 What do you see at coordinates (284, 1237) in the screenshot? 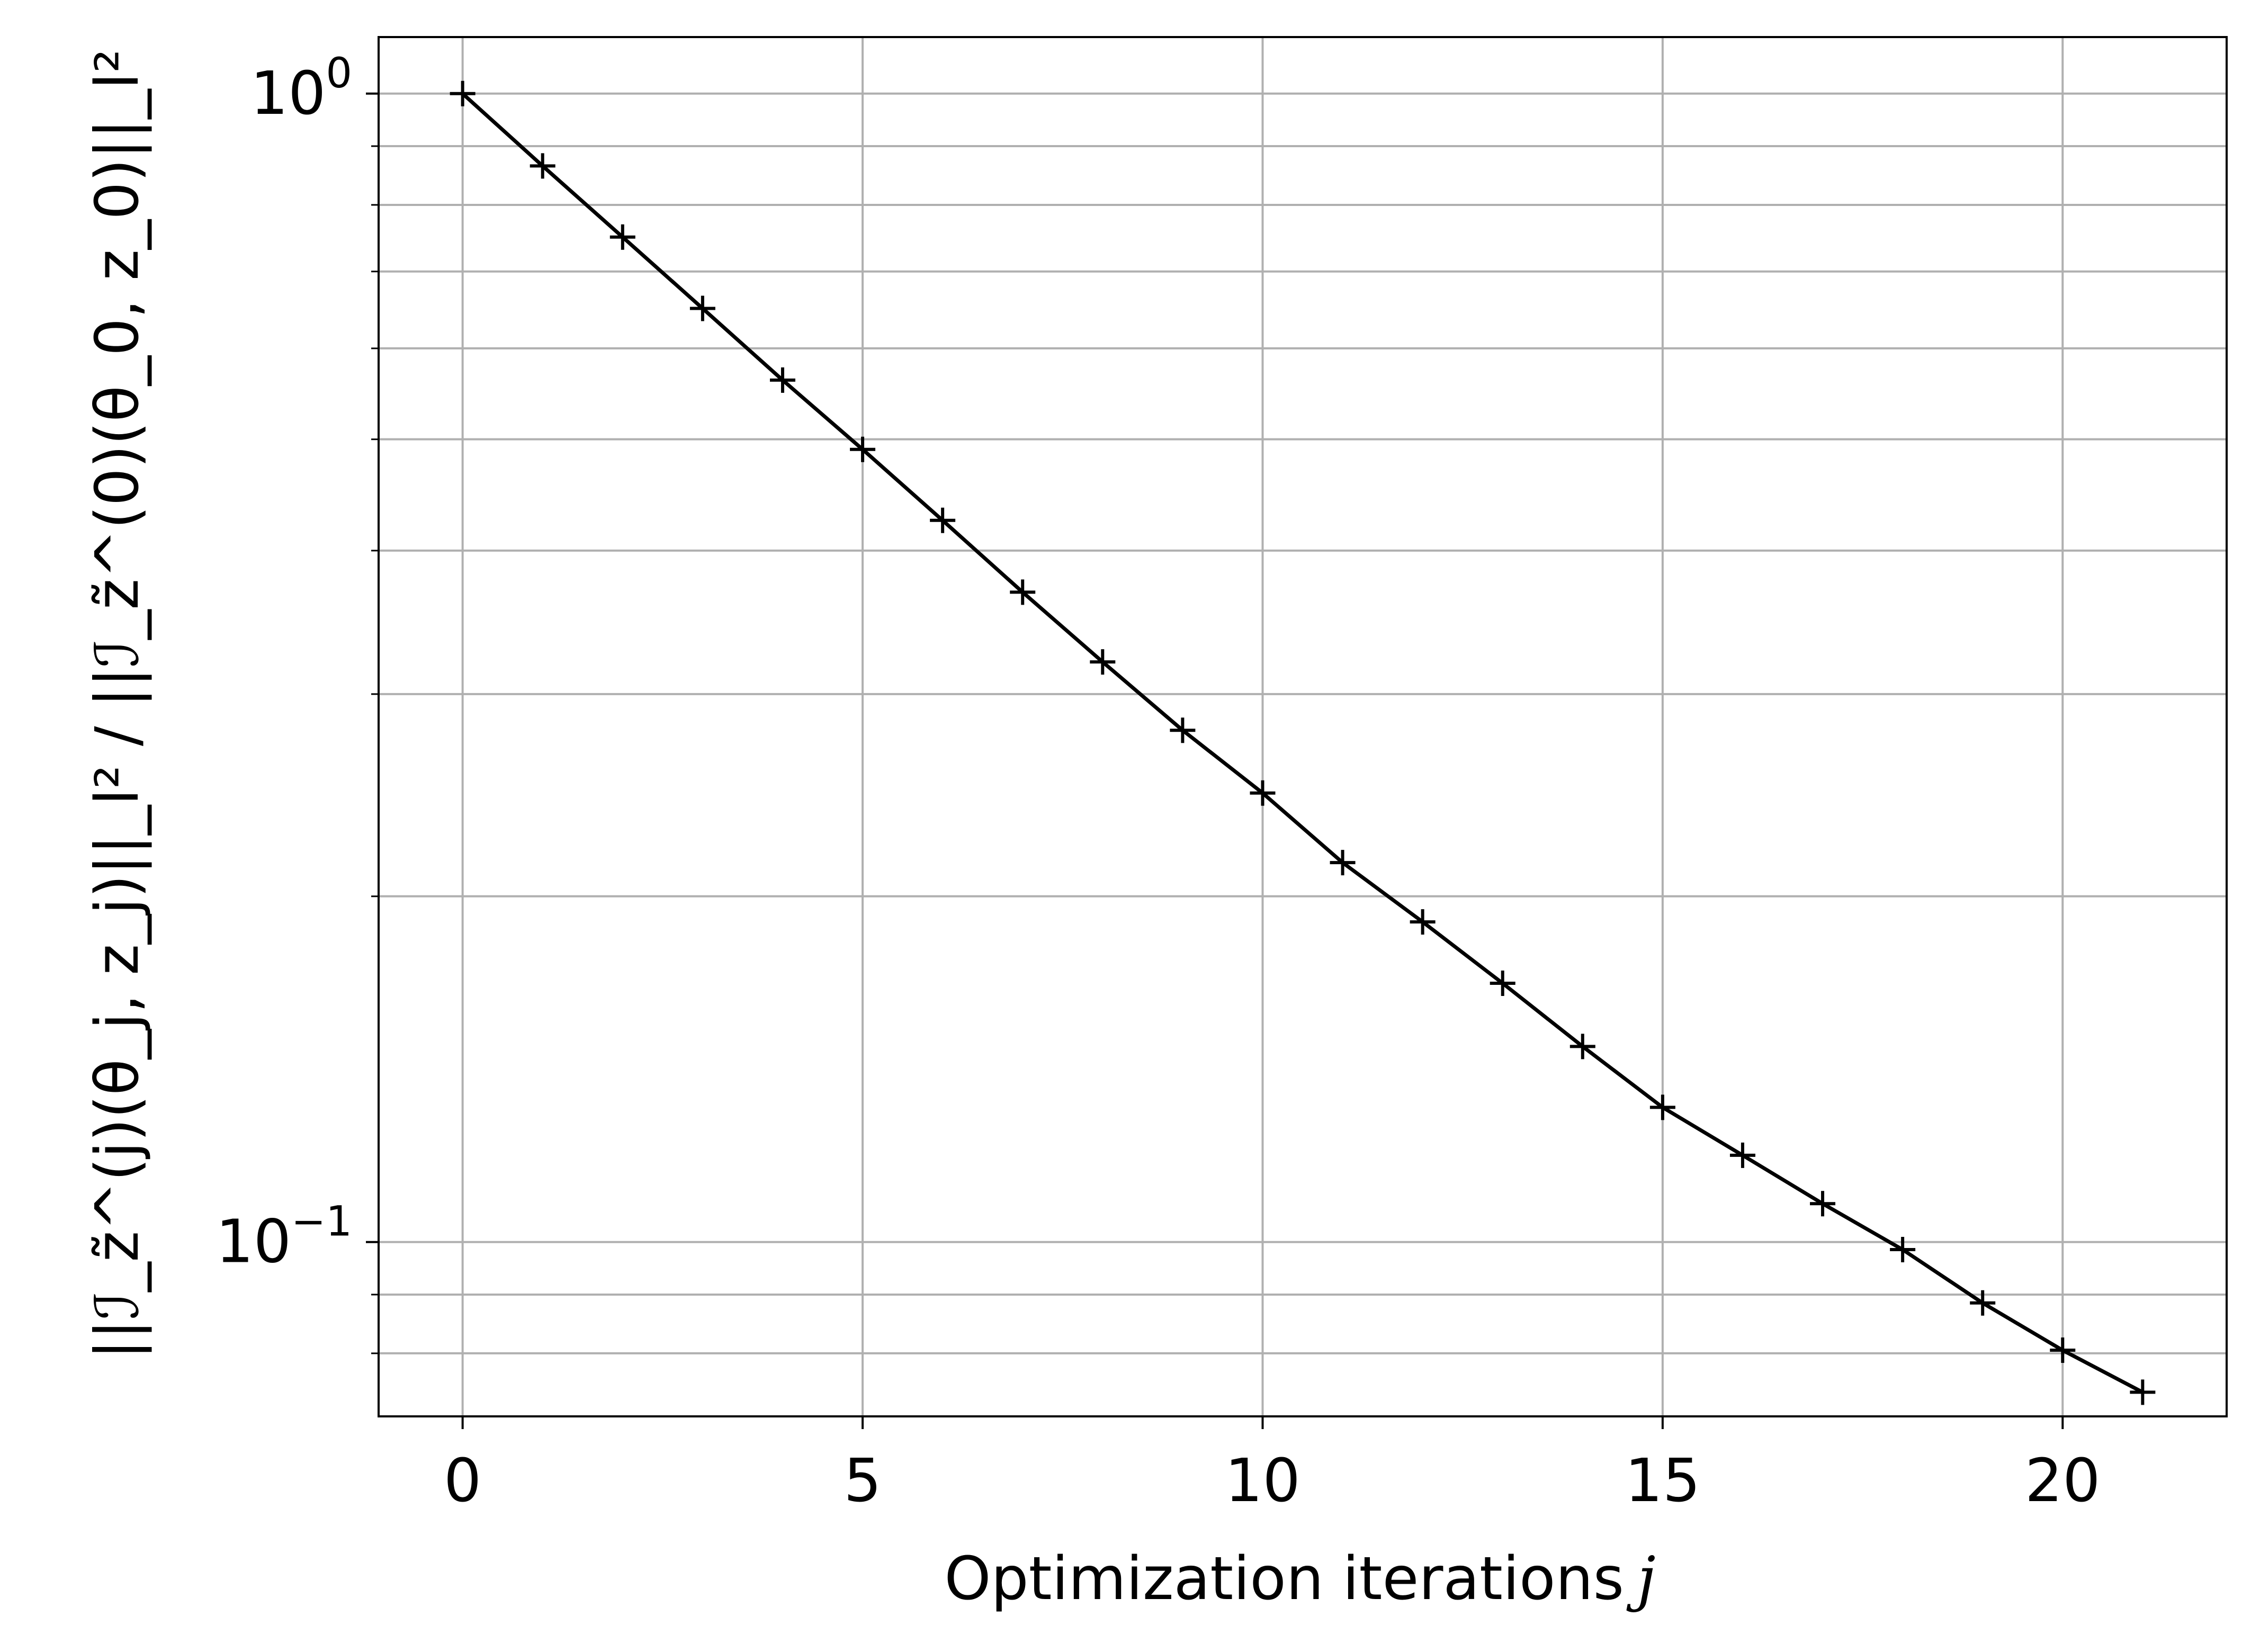
I see `y-tick-label: 10⁻¹` at bounding box center [284, 1237].